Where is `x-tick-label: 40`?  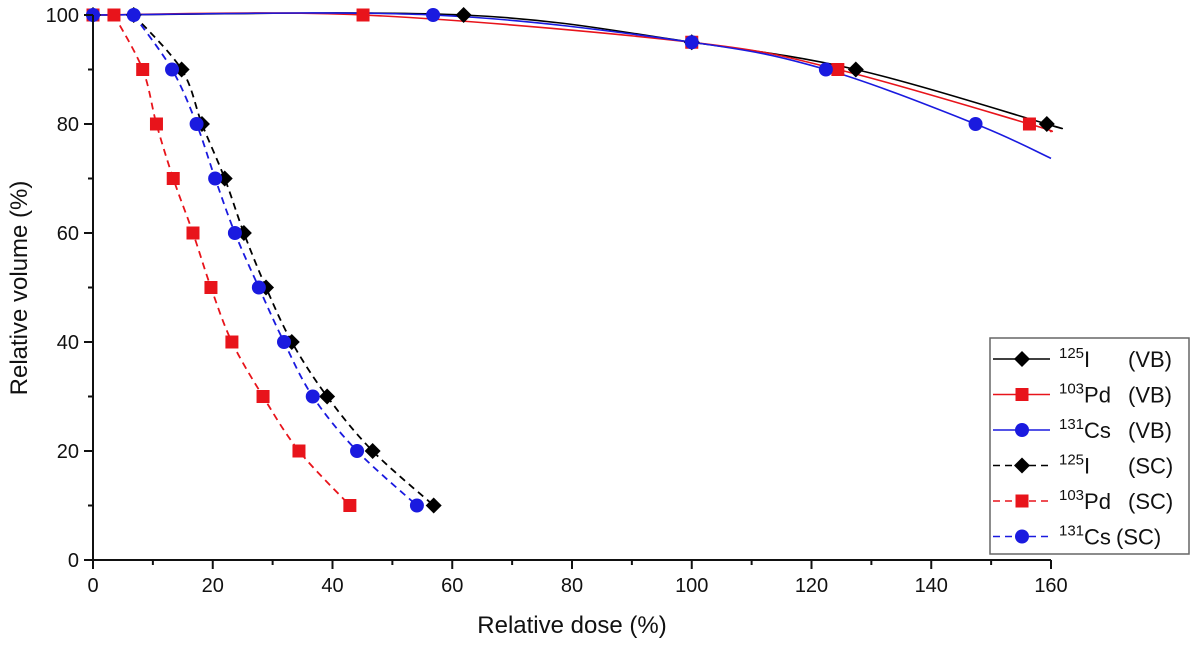 x-tick-label: 40 is located at coordinates (332, 586).